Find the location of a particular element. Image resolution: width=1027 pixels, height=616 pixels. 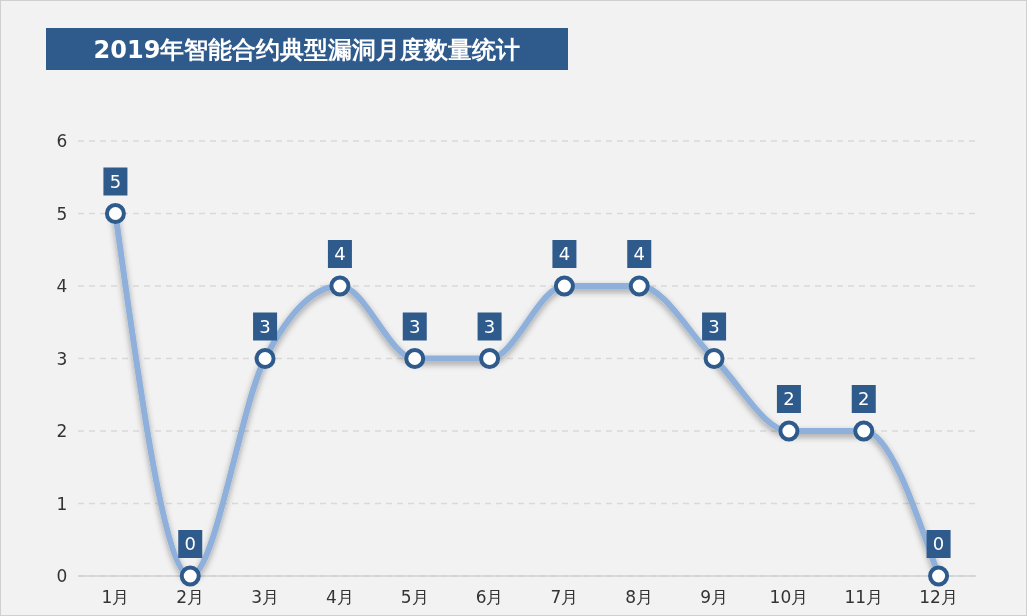

x-tick-label: 1月 is located at coordinates (115, 597).